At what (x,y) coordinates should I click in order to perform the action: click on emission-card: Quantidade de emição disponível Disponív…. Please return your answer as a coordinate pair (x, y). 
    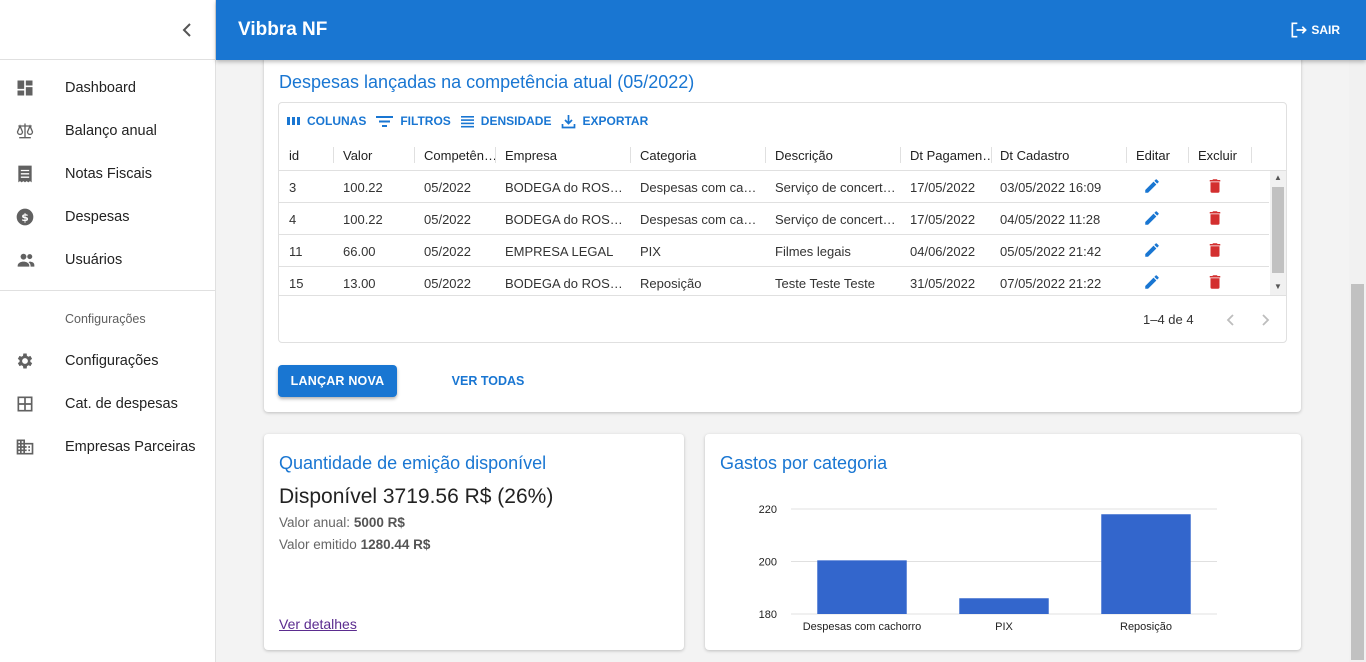
    Looking at the image, I should click on (474, 542).